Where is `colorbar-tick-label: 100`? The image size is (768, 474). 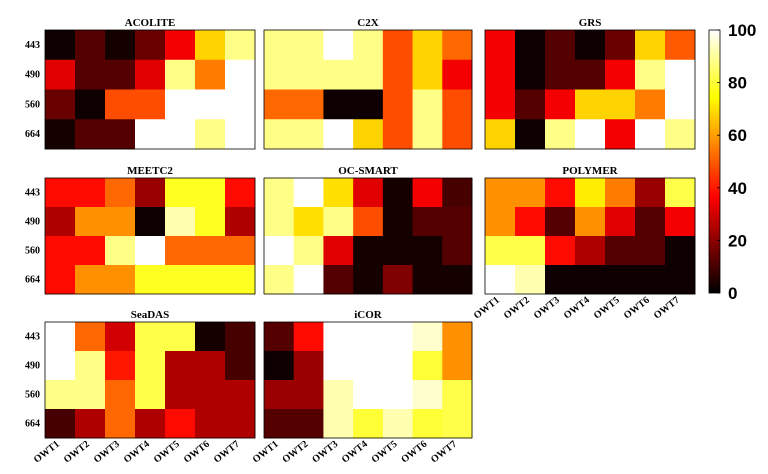
colorbar-tick-label: 100 is located at coordinates (742, 30).